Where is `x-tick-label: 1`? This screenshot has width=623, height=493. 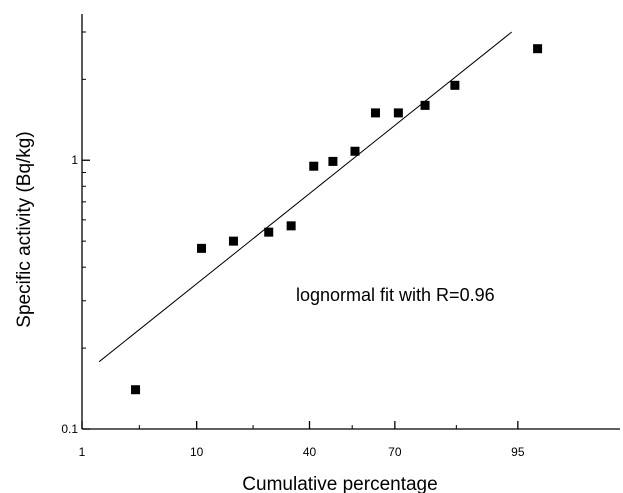
x-tick-label: 1 is located at coordinates (82, 452).